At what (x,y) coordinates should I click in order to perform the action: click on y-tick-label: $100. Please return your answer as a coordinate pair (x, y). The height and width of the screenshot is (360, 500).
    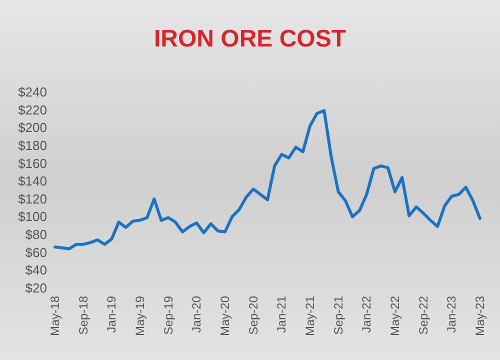
    Looking at the image, I should click on (32, 216).